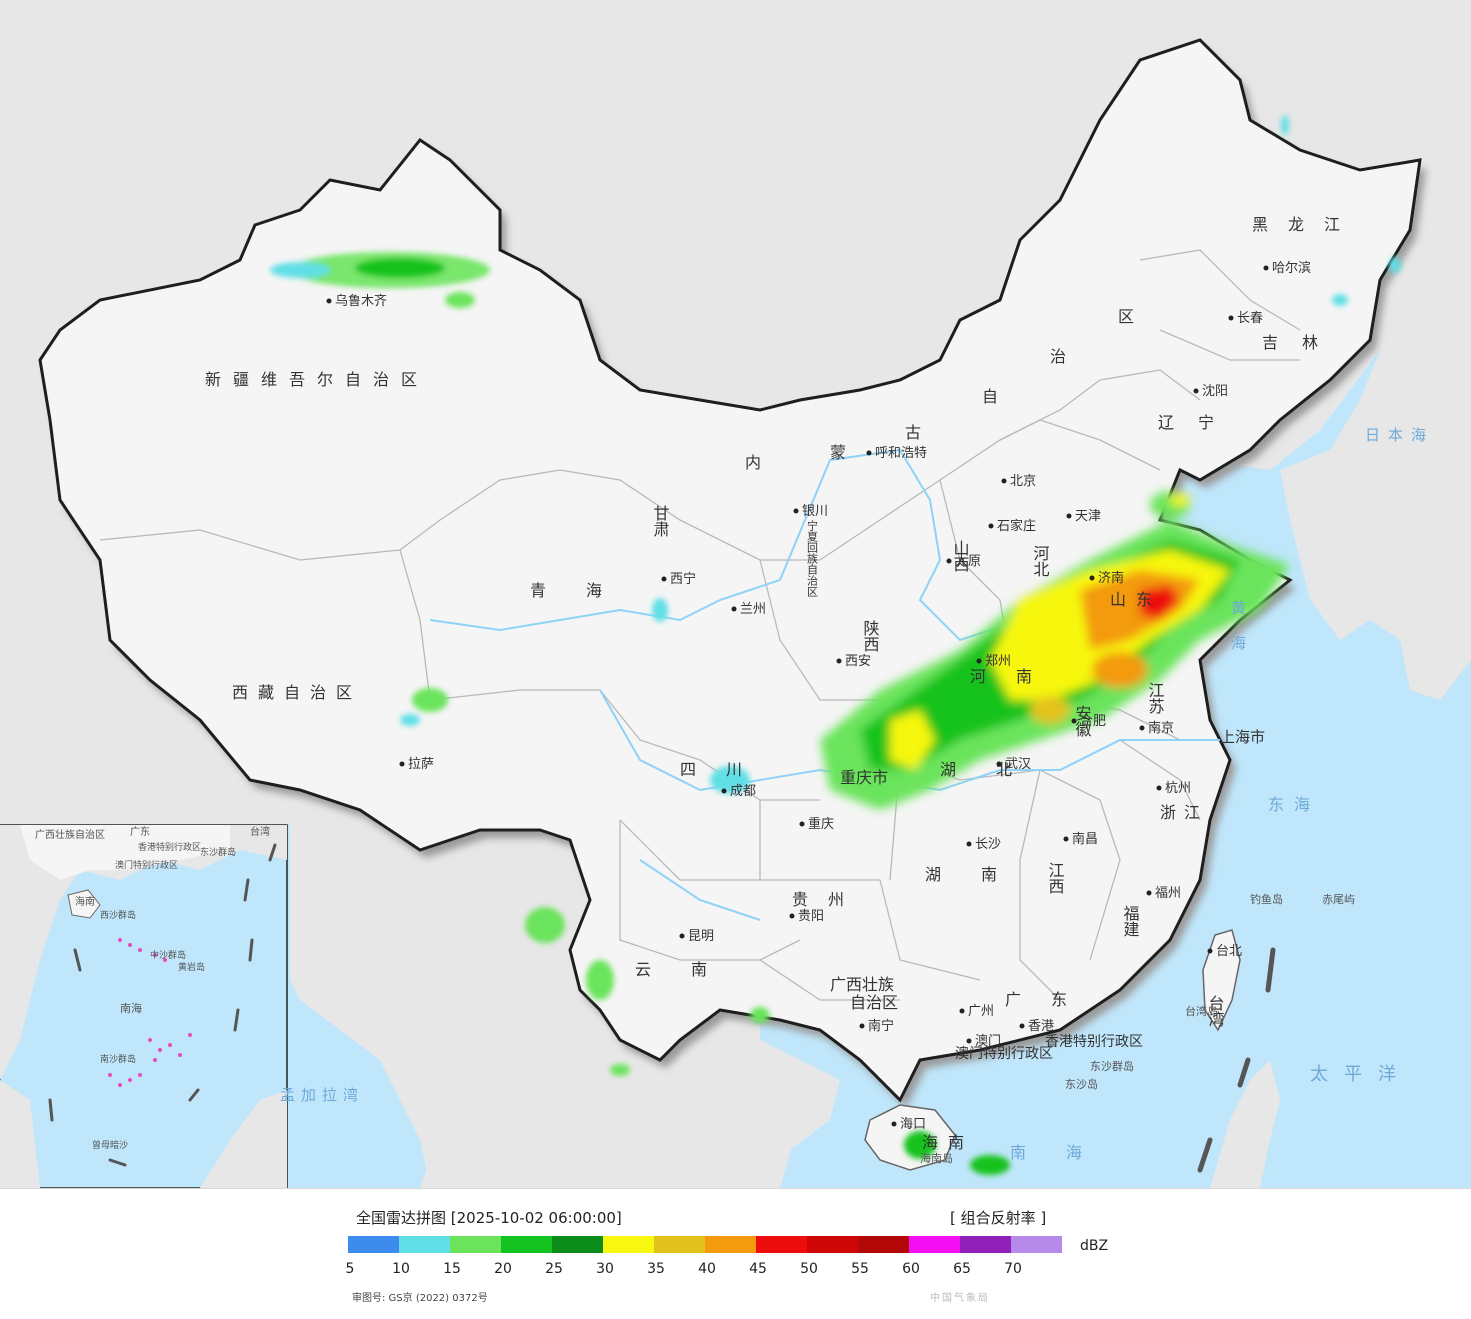  What do you see at coordinates (110, 1145) in the screenshot?
I see `inset-zengmu-label: 曾母暗沙` at bounding box center [110, 1145].